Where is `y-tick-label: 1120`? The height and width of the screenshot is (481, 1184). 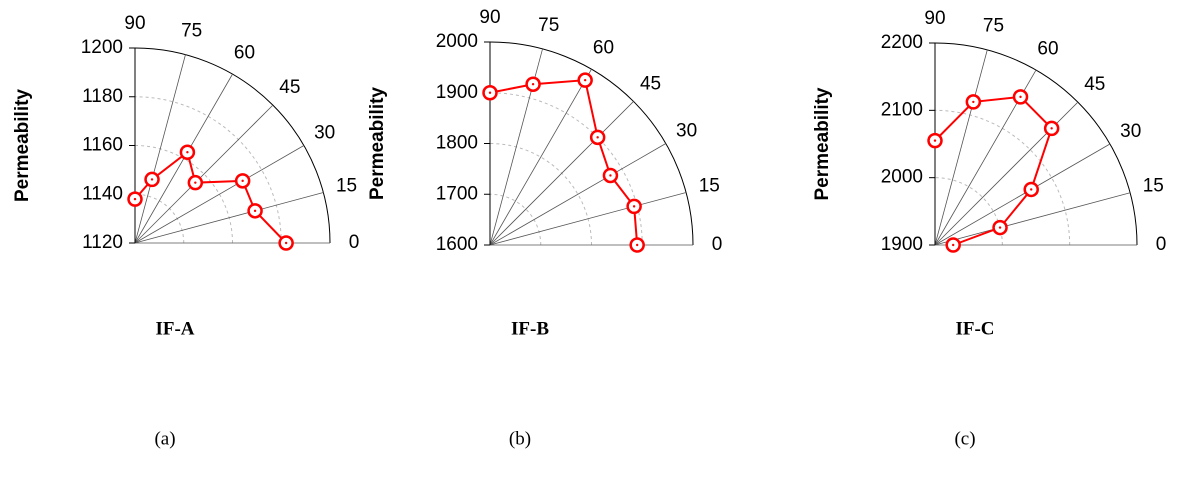 y-tick-label: 1120 is located at coordinates (102, 242).